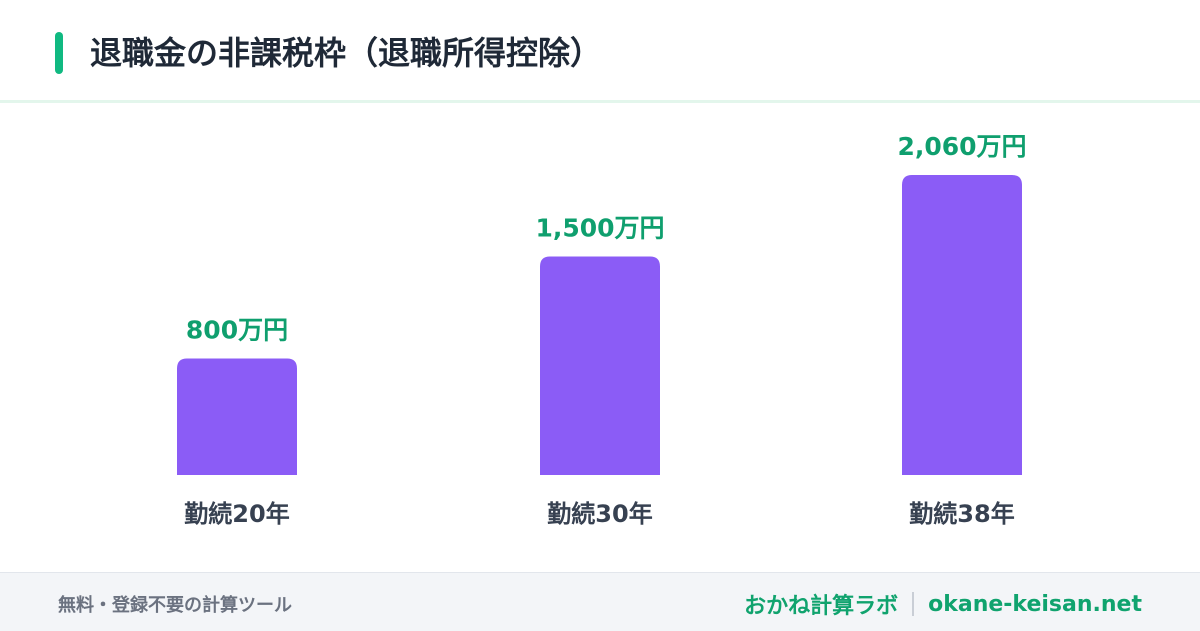 This screenshot has height=631, width=1200. I want to click on title-accent-bar, so click(59, 53).